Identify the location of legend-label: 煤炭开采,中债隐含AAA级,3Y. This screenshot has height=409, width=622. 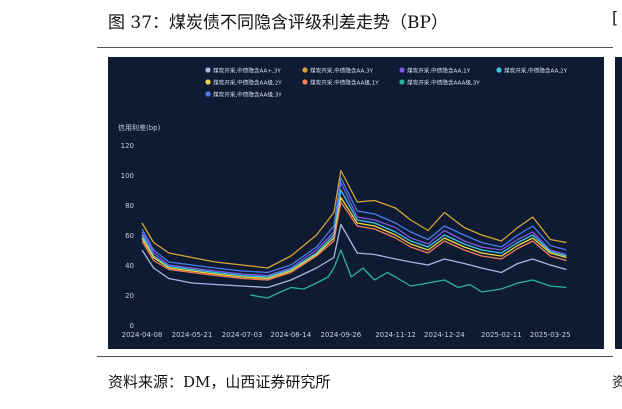
(443, 83).